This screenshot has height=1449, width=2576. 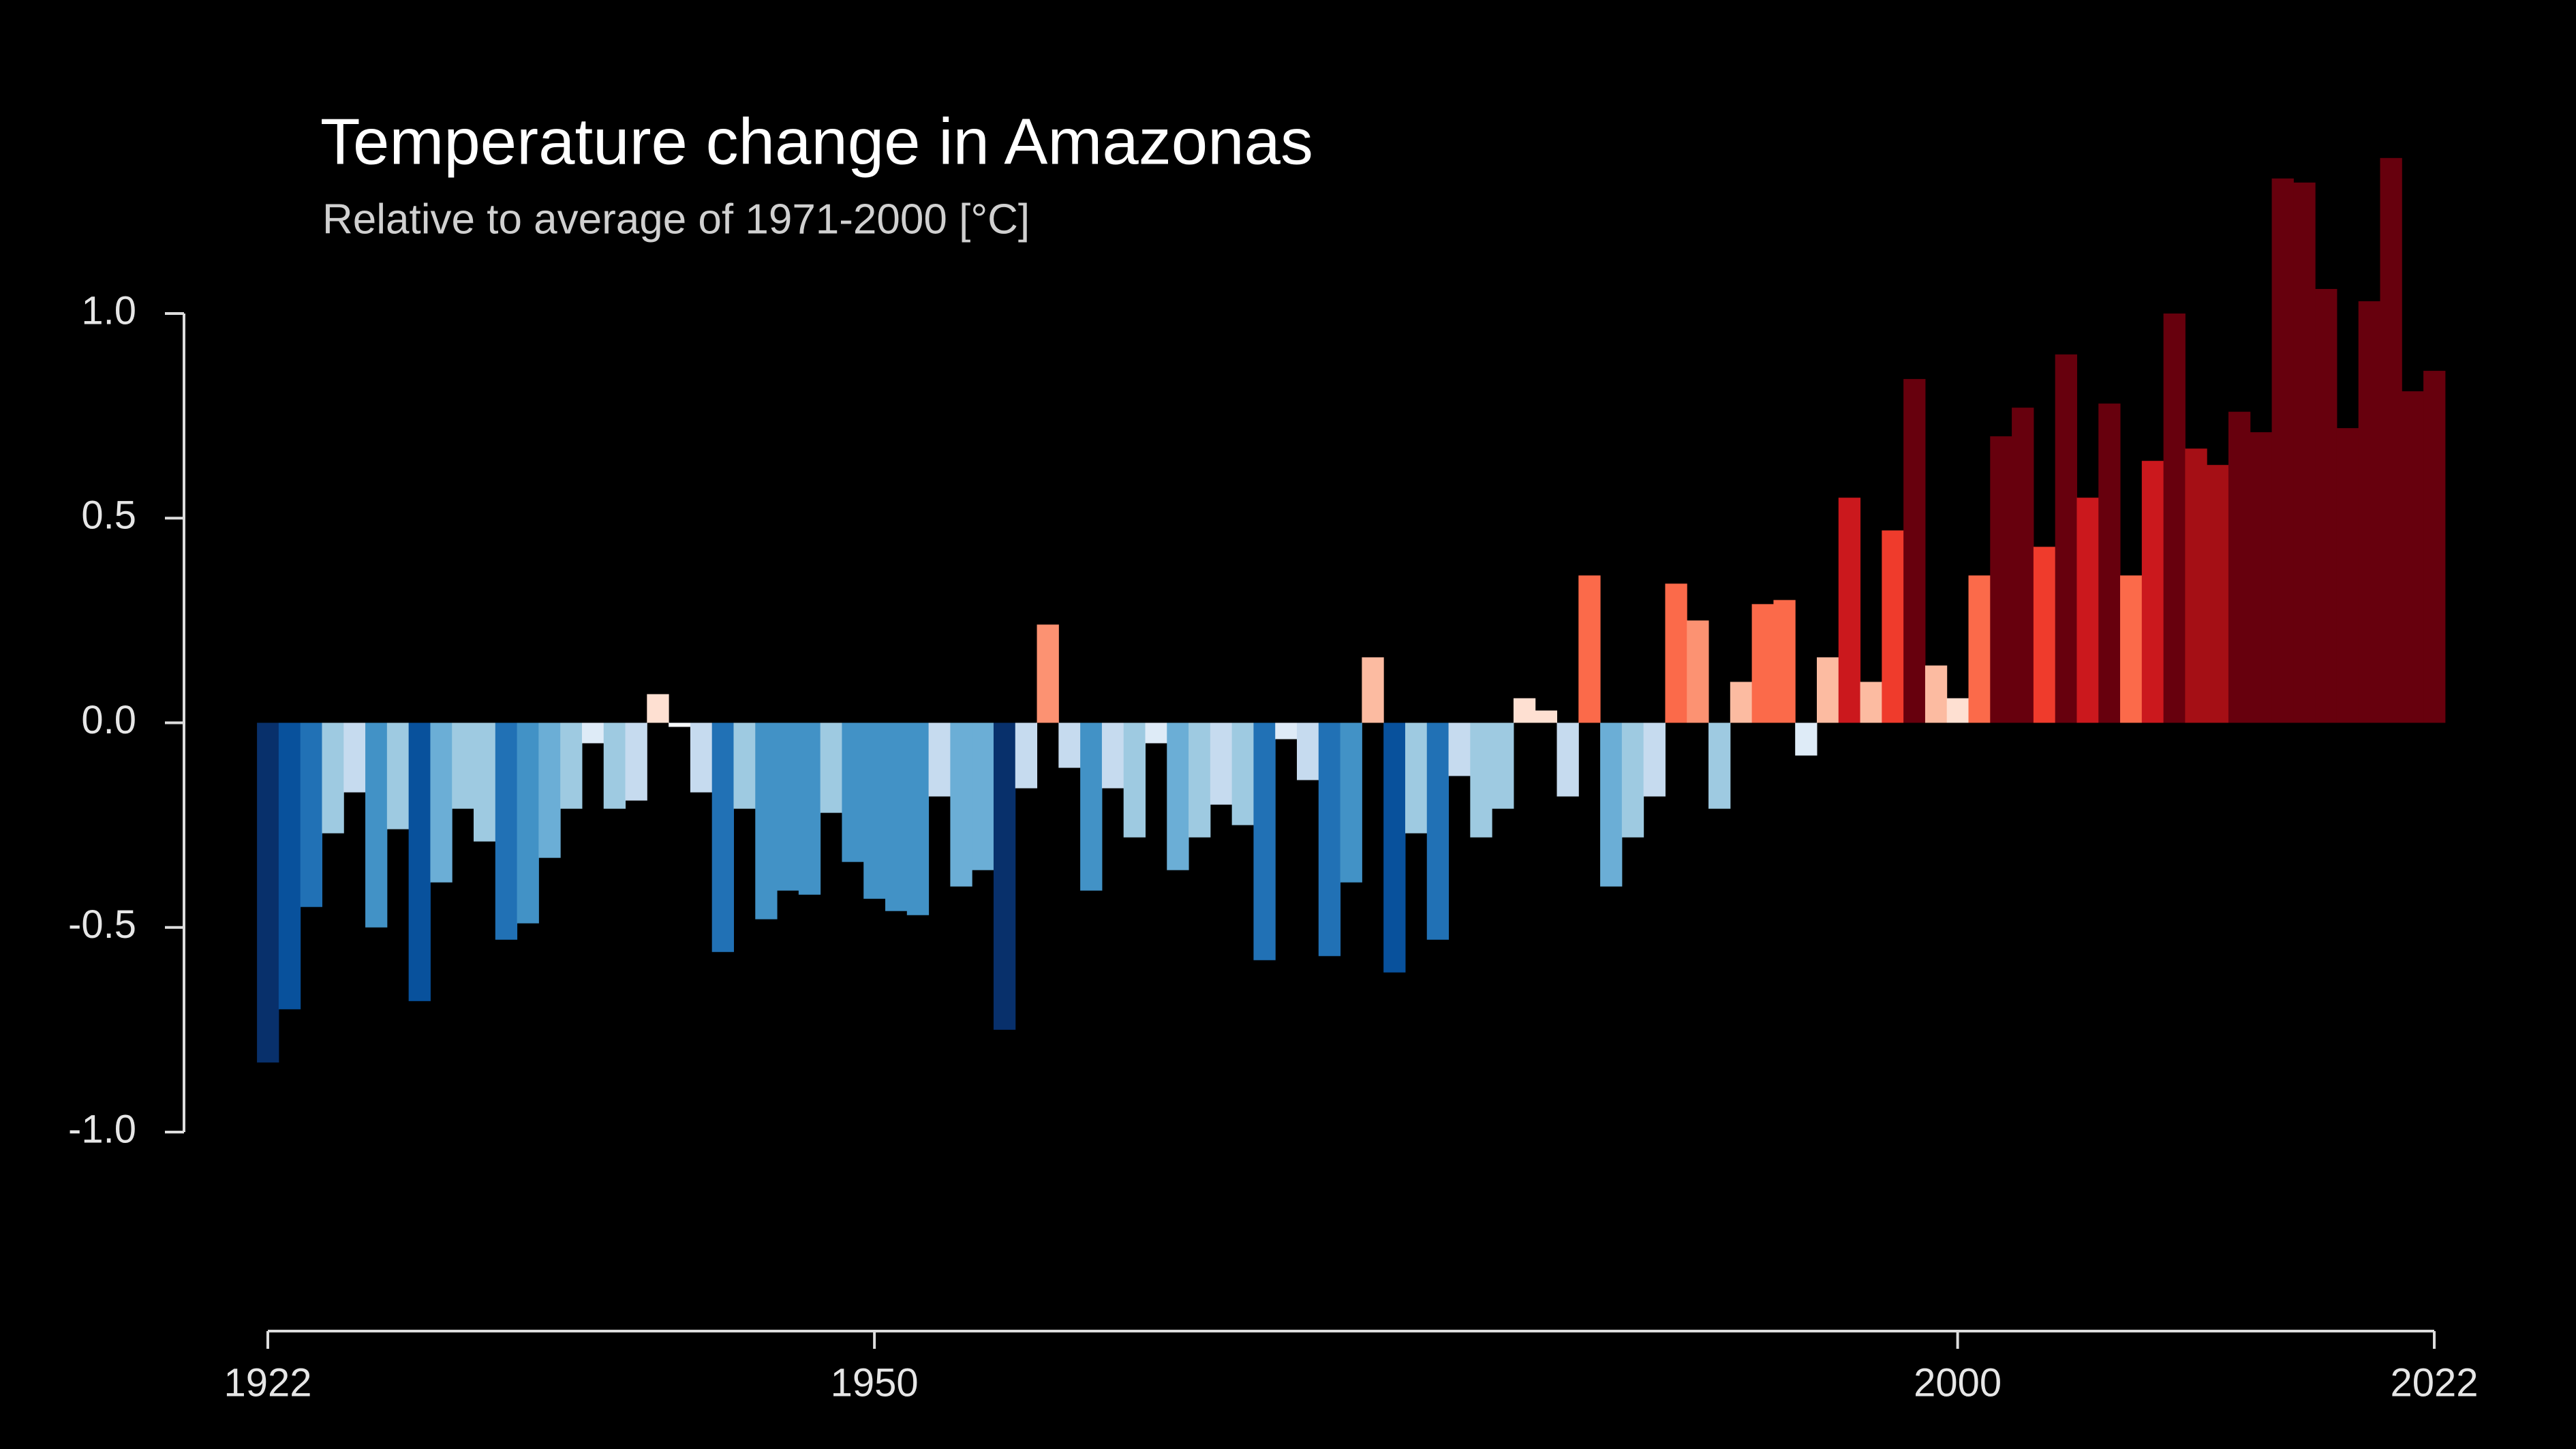 What do you see at coordinates (102, 1129) in the screenshot?
I see `y-tick-label: -1.0` at bounding box center [102, 1129].